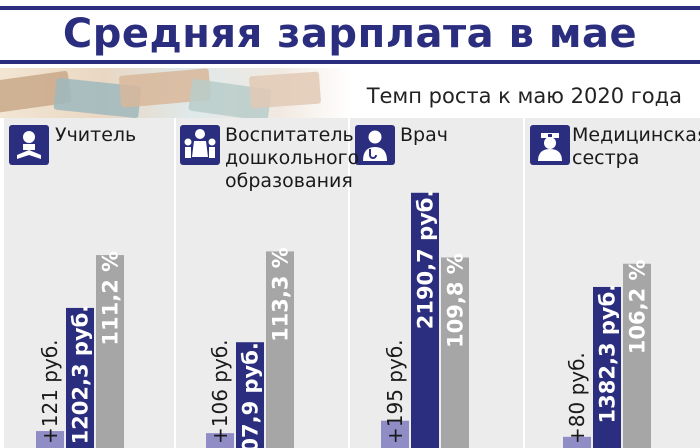 The image size is (700, 448). What do you see at coordinates (637, 306) in the screenshot?
I see `data-label-growth-3: 106,2 %` at bounding box center [637, 306].